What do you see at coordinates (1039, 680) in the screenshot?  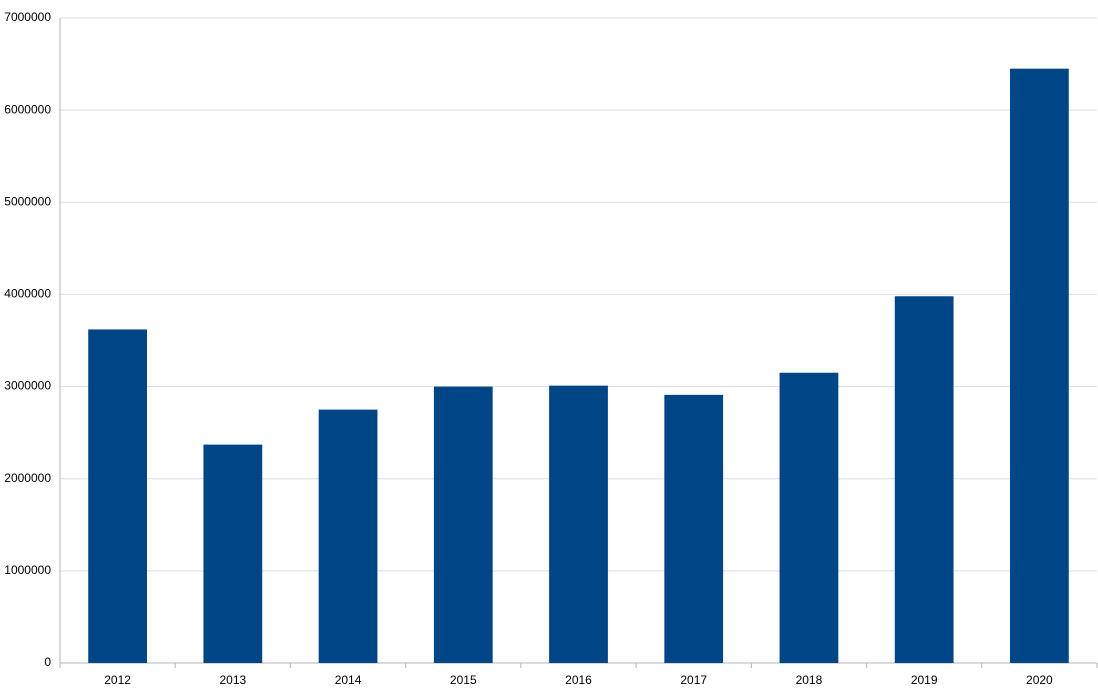 I see `x-tick-label: 2020` at bounding box center [1039, 680].